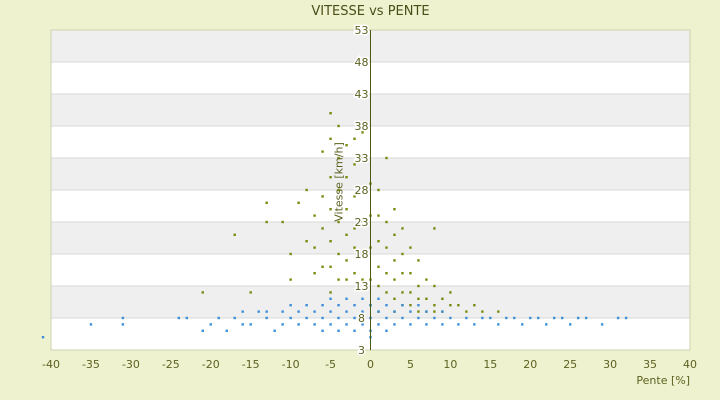 The width and height of the screenshot is (720, 400). What do you see at coordinates (570, 364) in the screenshot?
I see `x-tick-label: 25` at bounding box center [570, 364].